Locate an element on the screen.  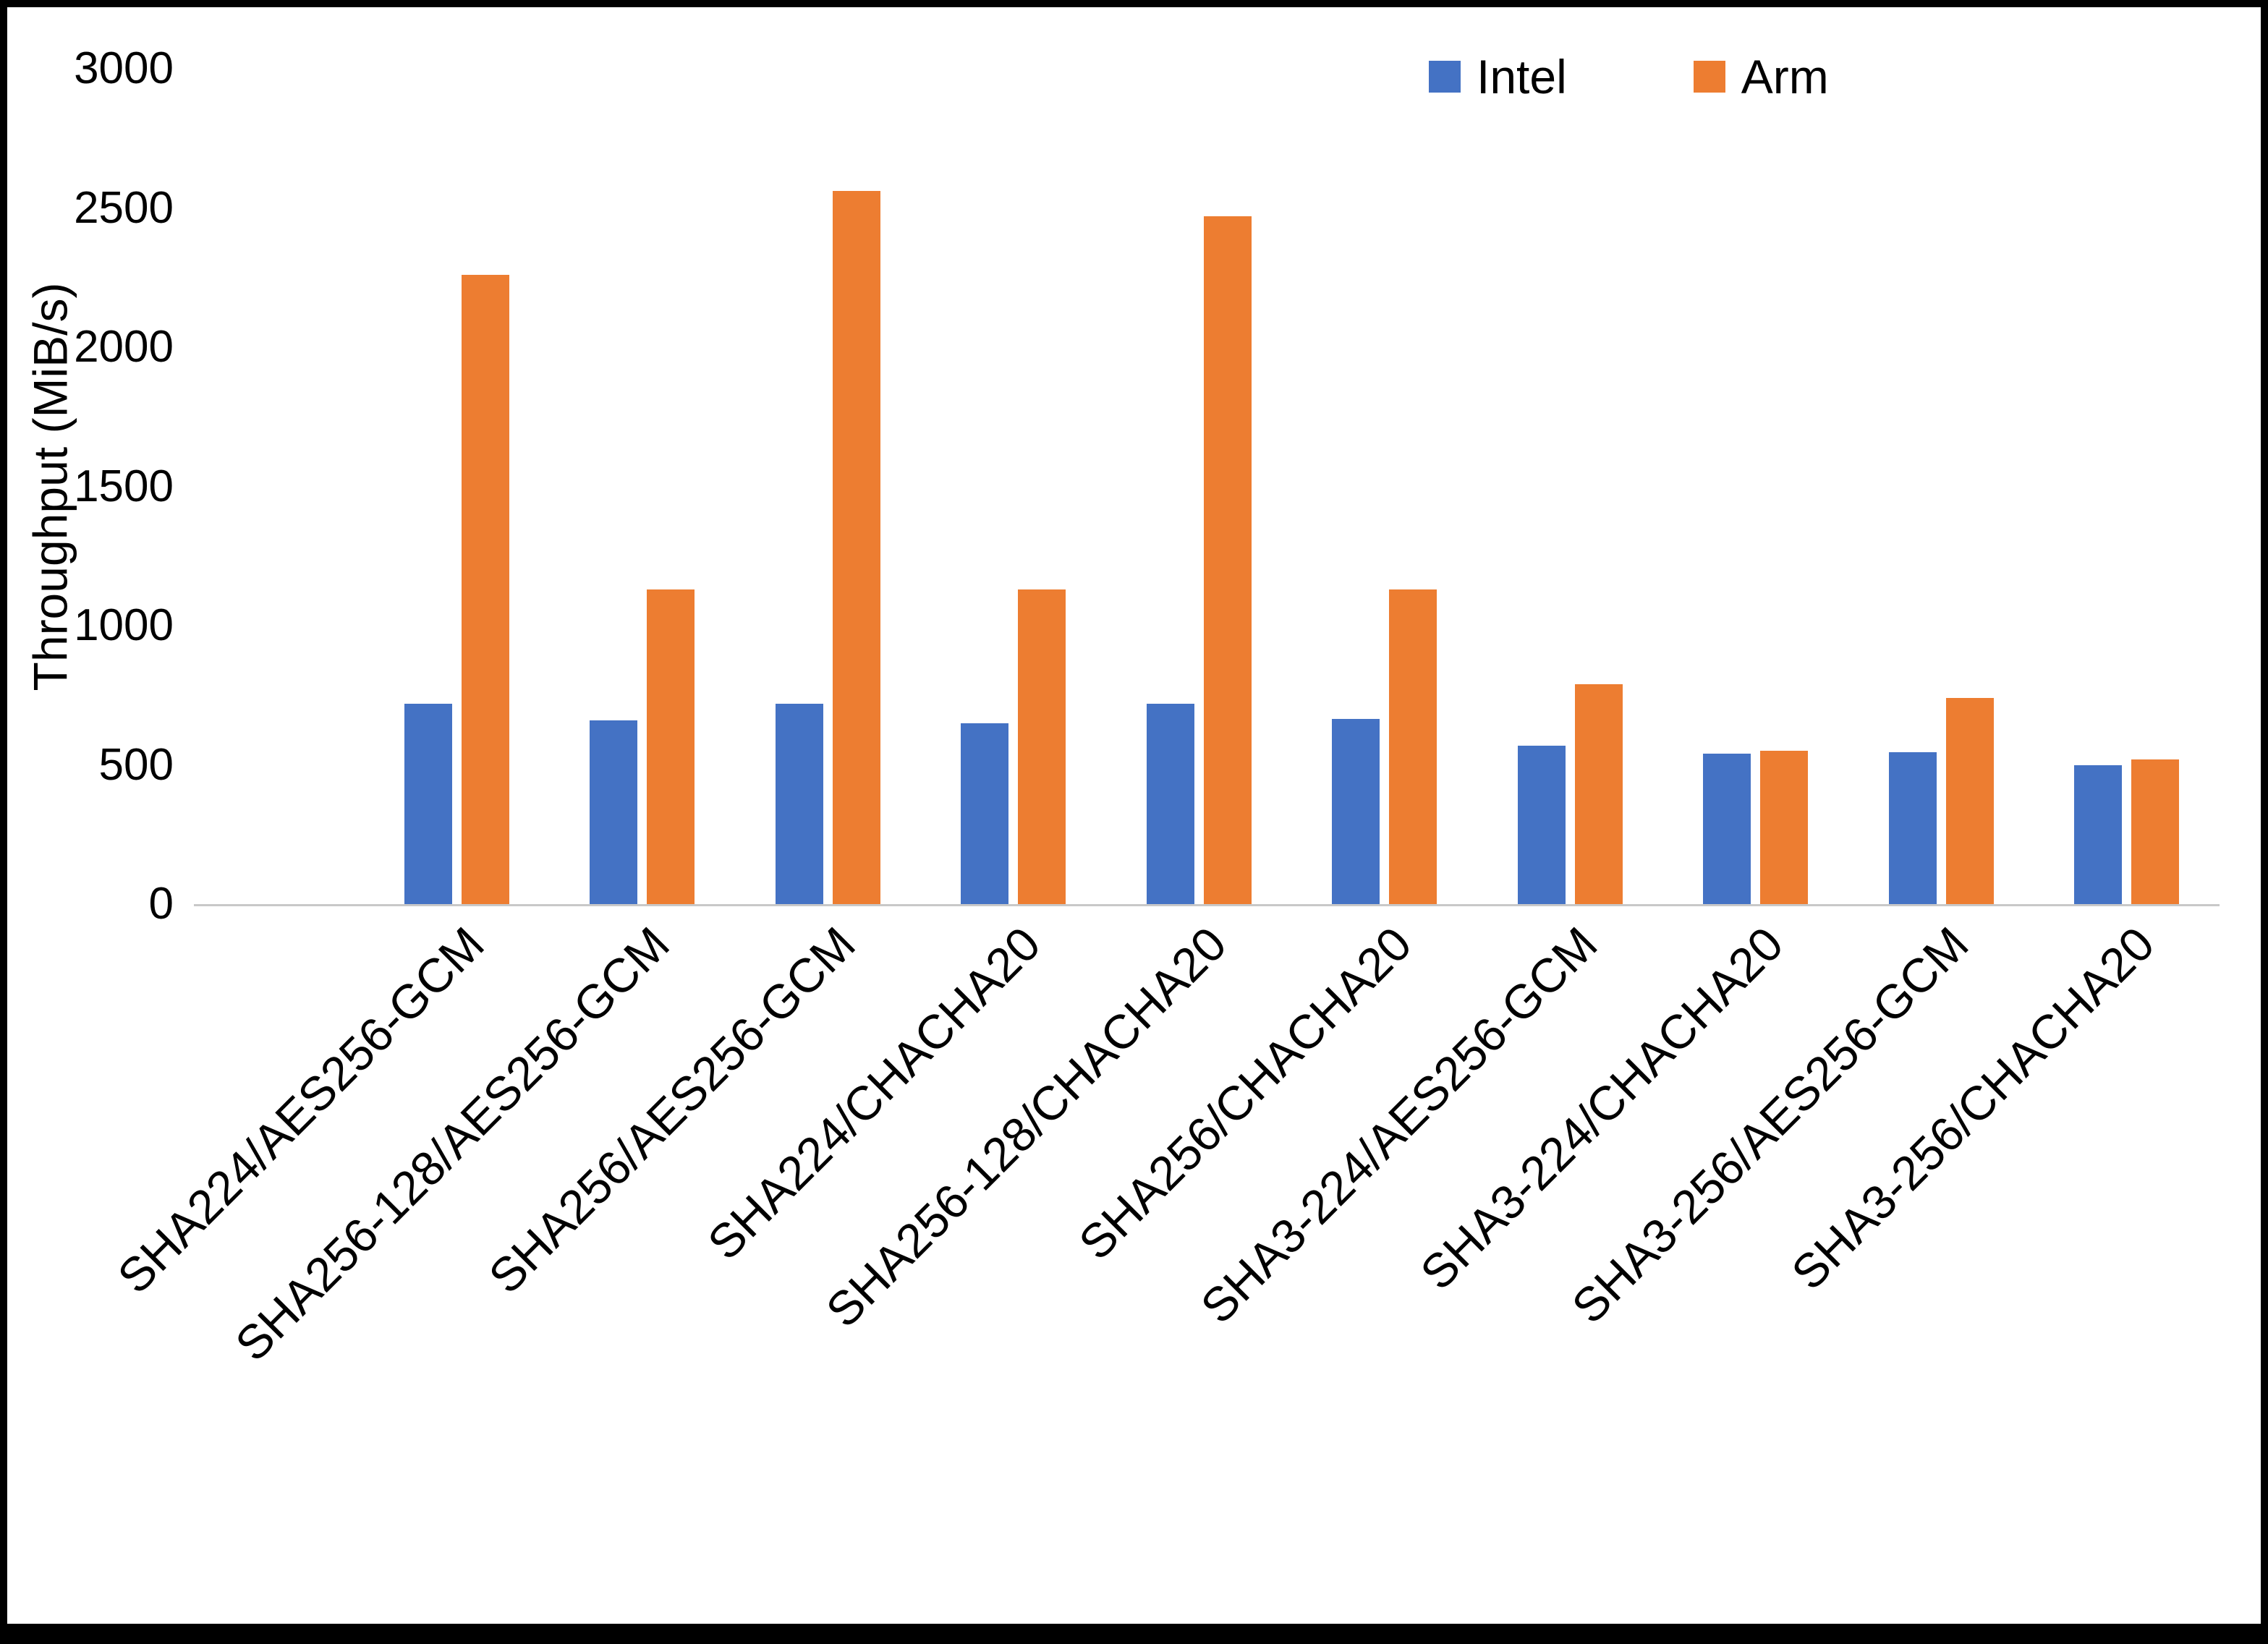
y-tick-label: 3000 is located at coordinates (124, 68).